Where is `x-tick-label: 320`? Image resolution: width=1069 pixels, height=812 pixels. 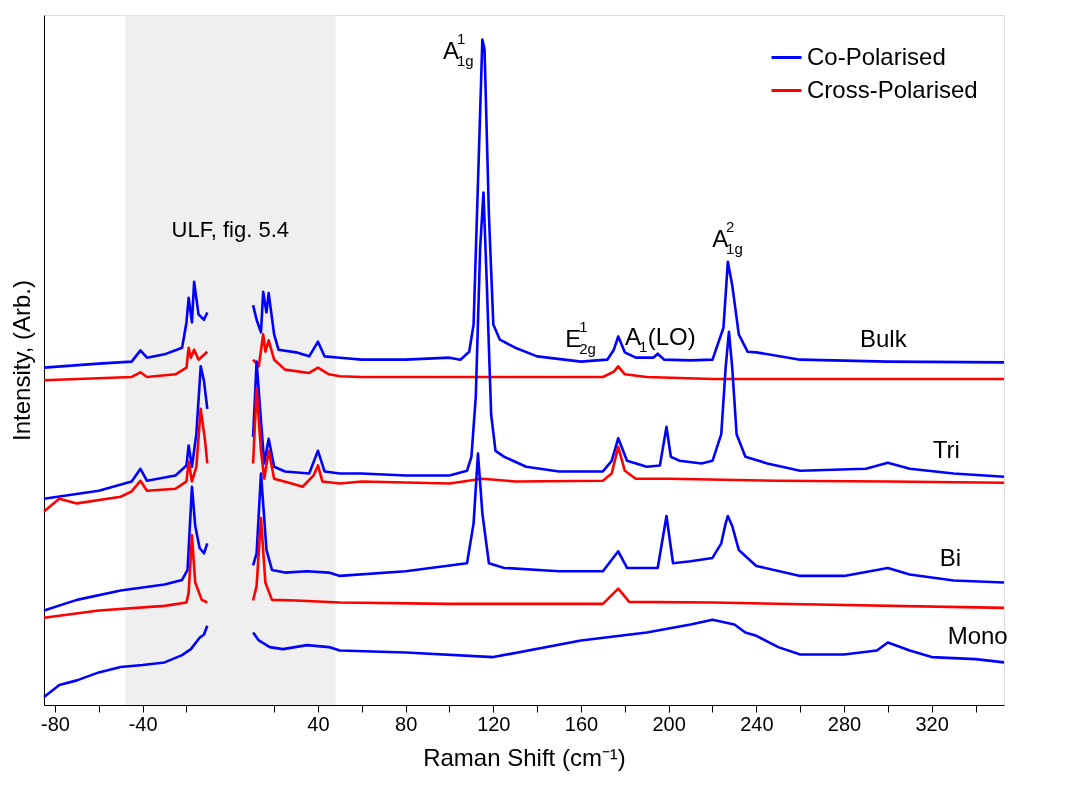 x-tick-label: 320 is located at coordinates (932, 723).